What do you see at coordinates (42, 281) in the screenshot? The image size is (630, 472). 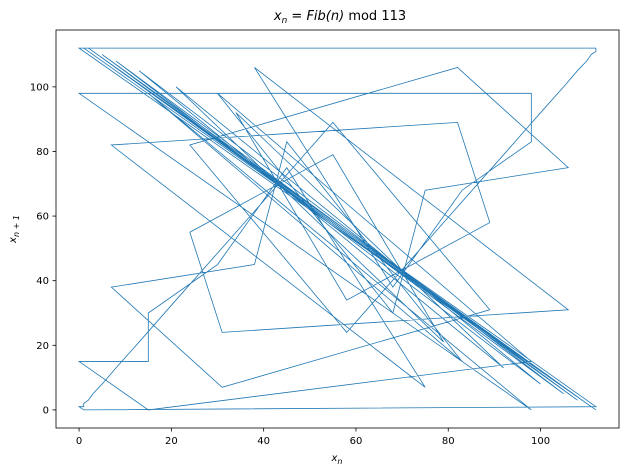 I see `y-tick-label: 40` at bounding box center [42, 281].